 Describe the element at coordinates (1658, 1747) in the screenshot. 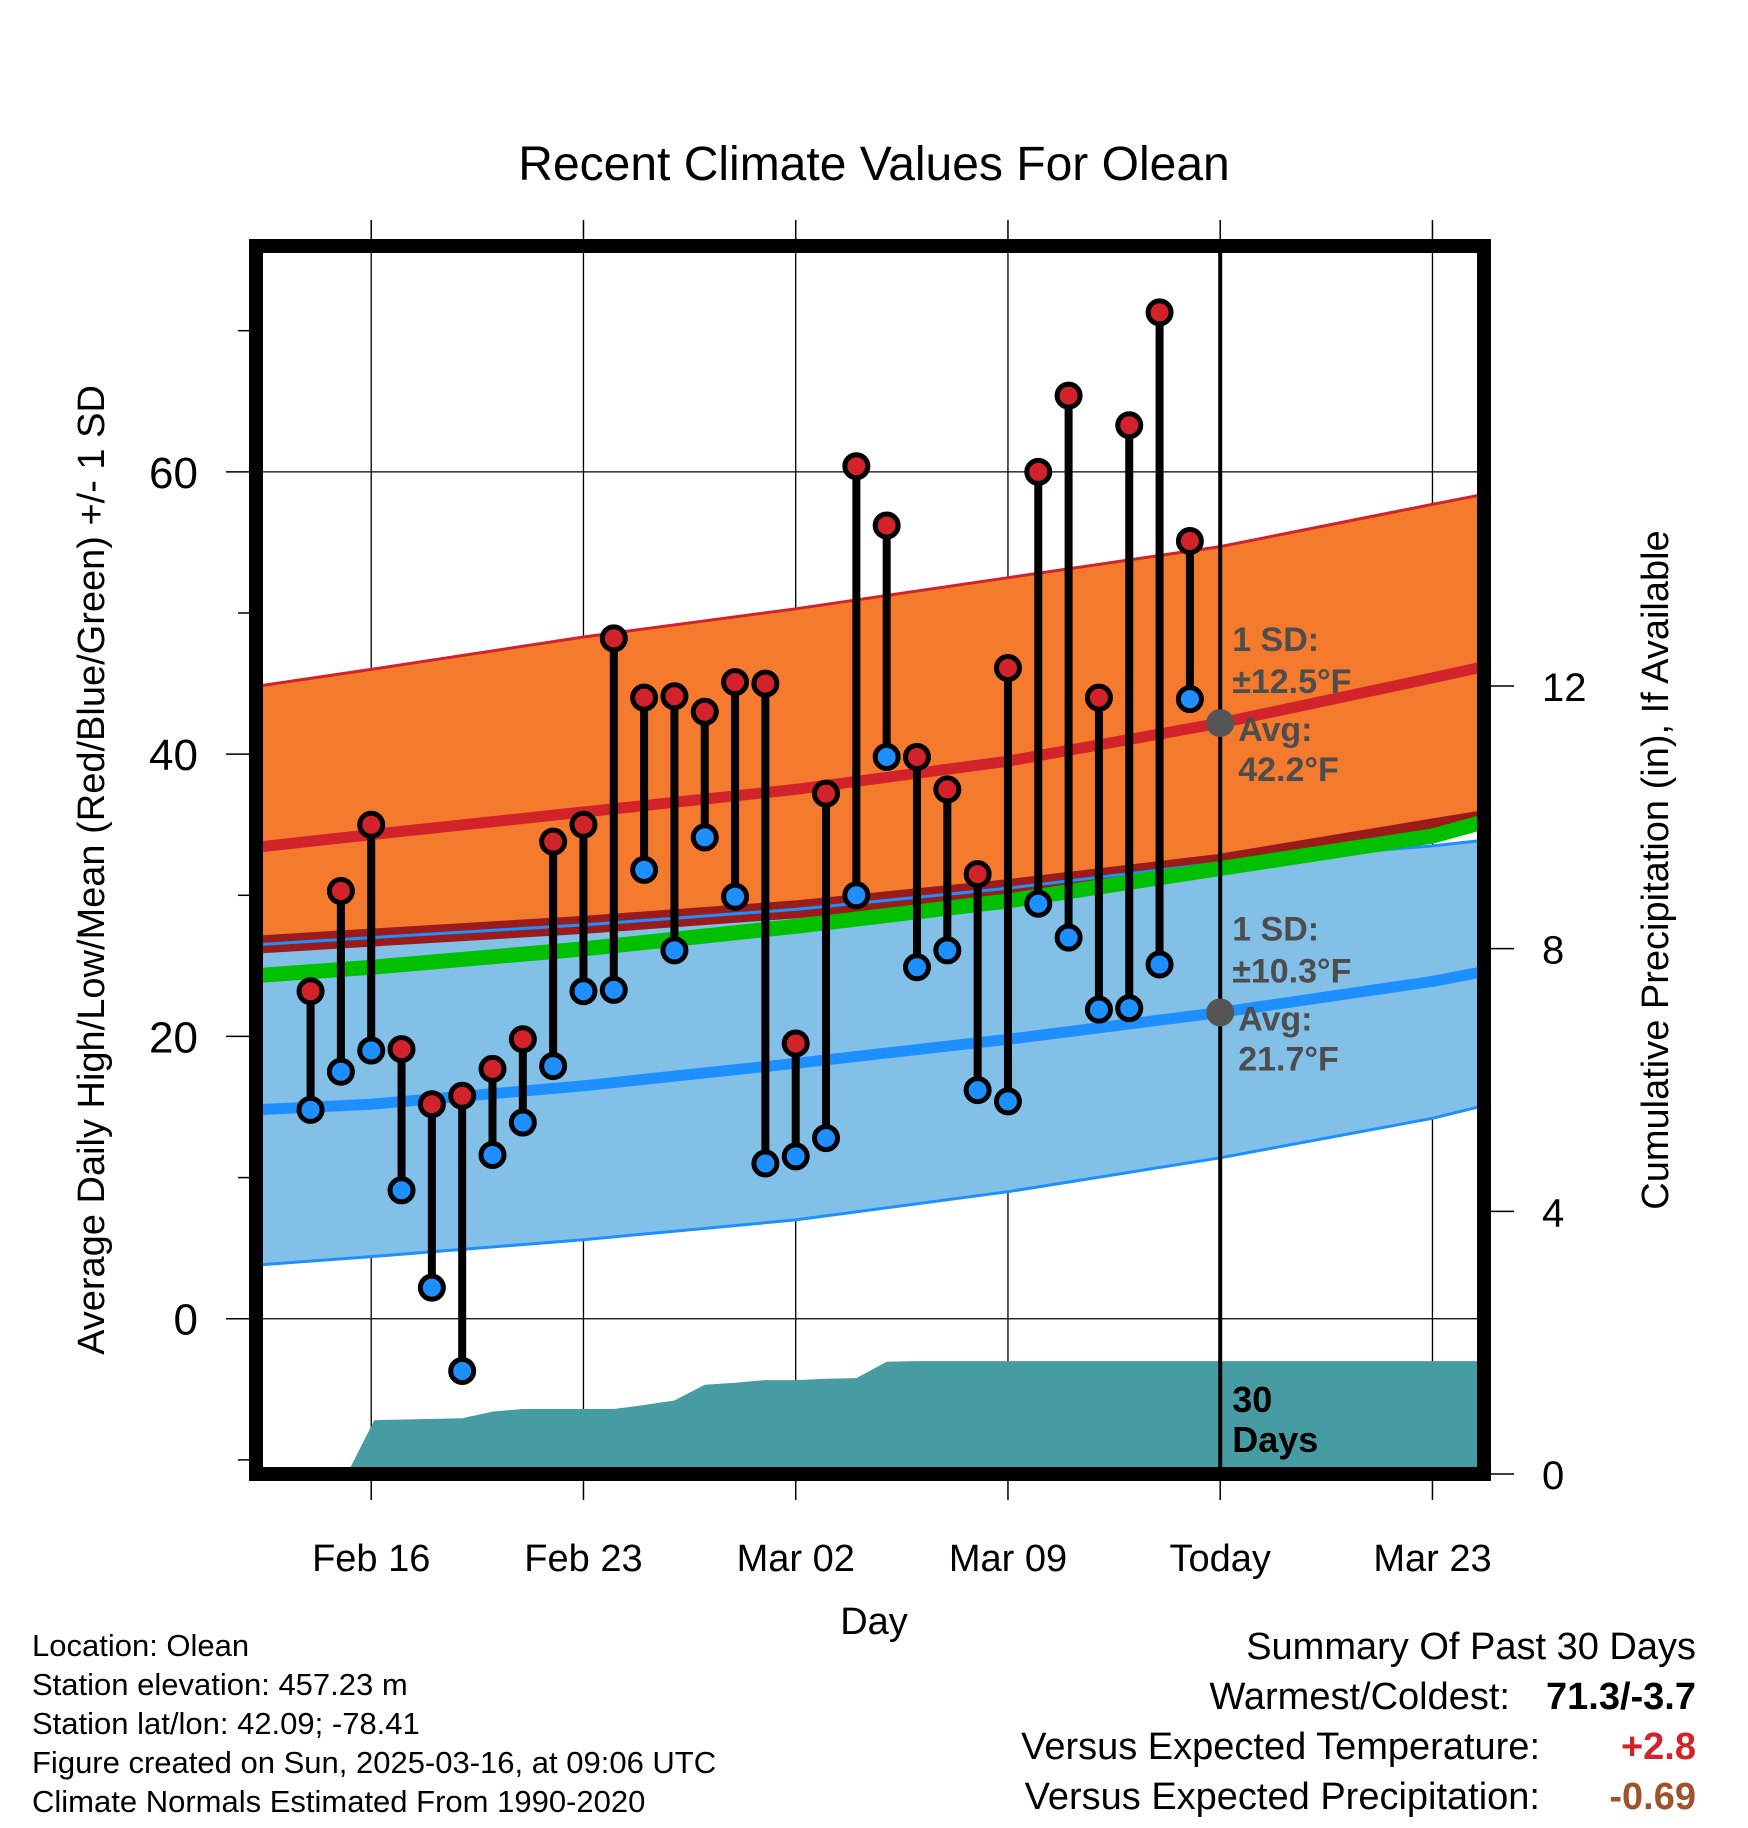

I see `temp-value: +2.8` at that location.